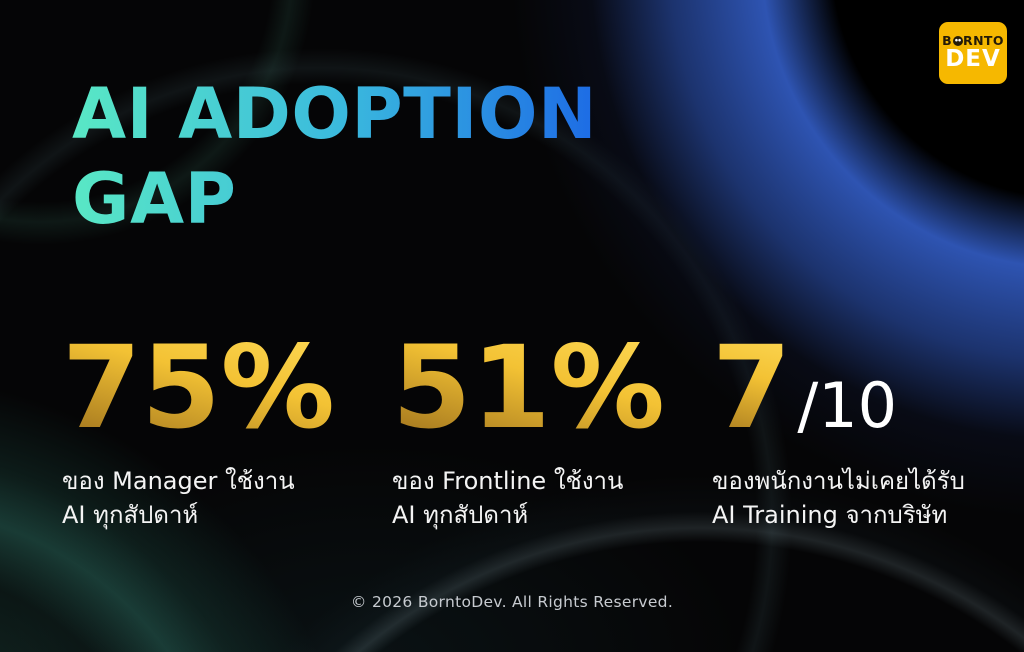 The image size is (1024, 652). Describe the element at coordinates (198, 387) in the screenshot. I see `stat-managers-number: 75%` at that location.